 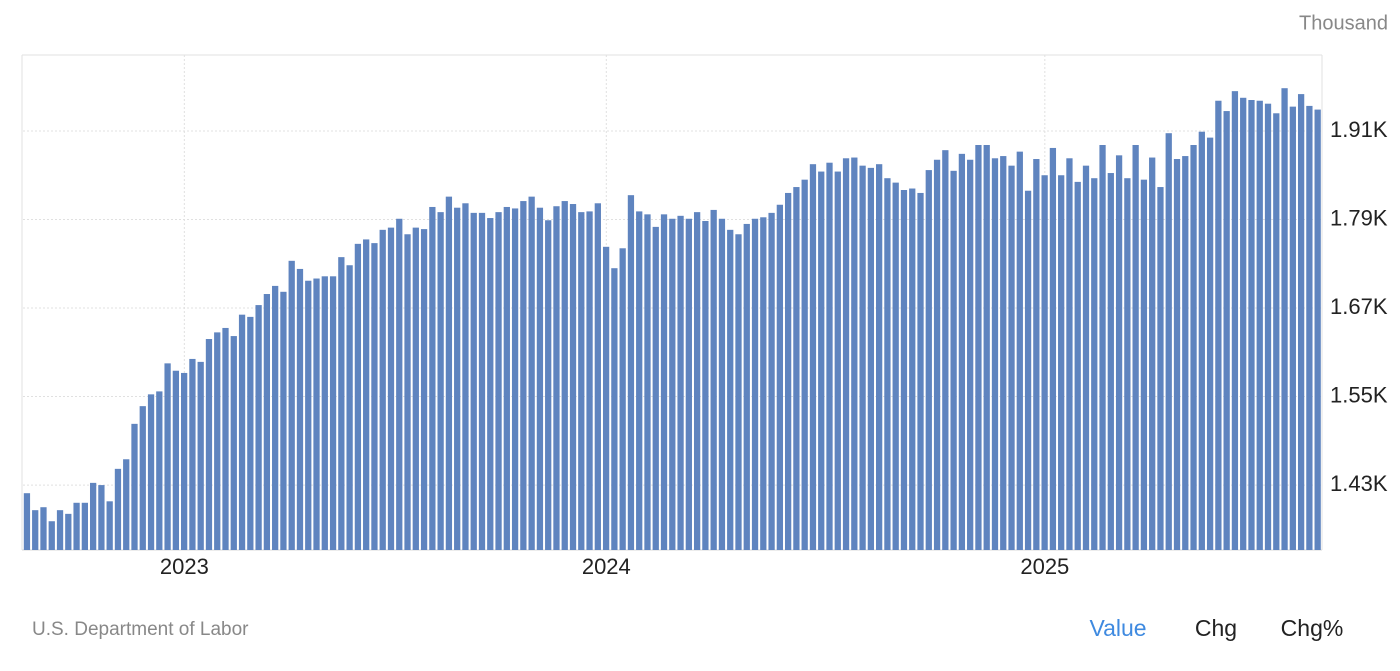 I want to click on x-tick-label: 2024, so click(x=606, y=566).